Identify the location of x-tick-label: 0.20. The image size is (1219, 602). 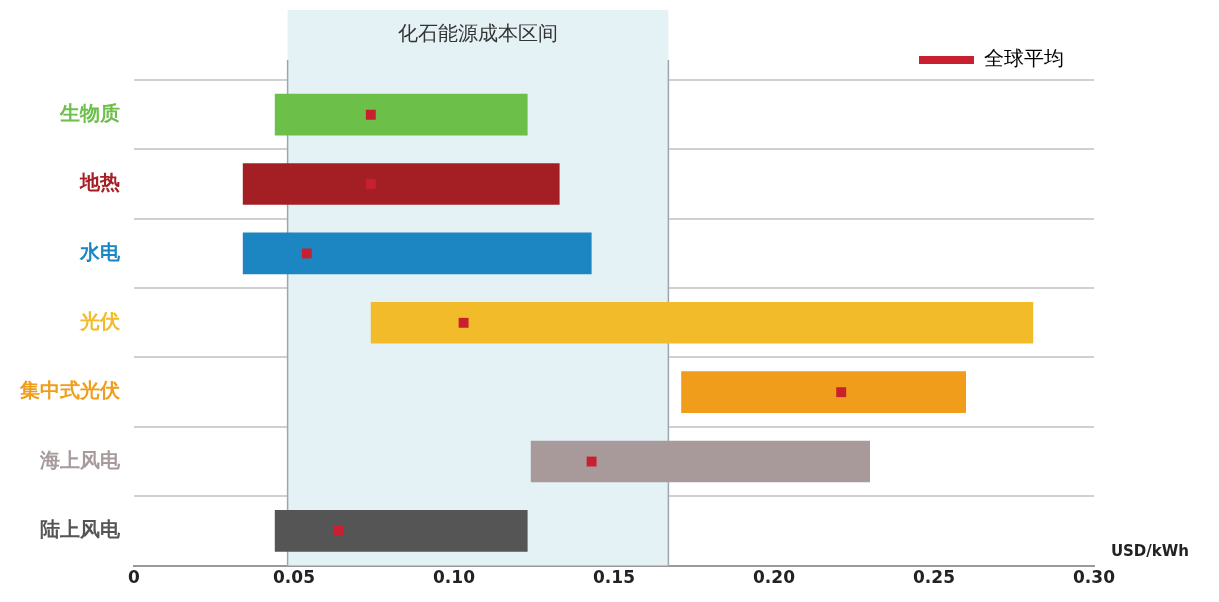
(774, 577).